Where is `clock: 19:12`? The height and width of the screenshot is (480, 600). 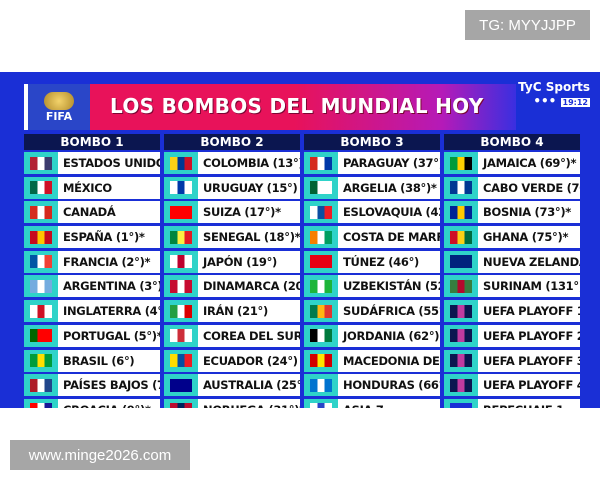
clock: 19:12 is located at coordinates (575, 102).